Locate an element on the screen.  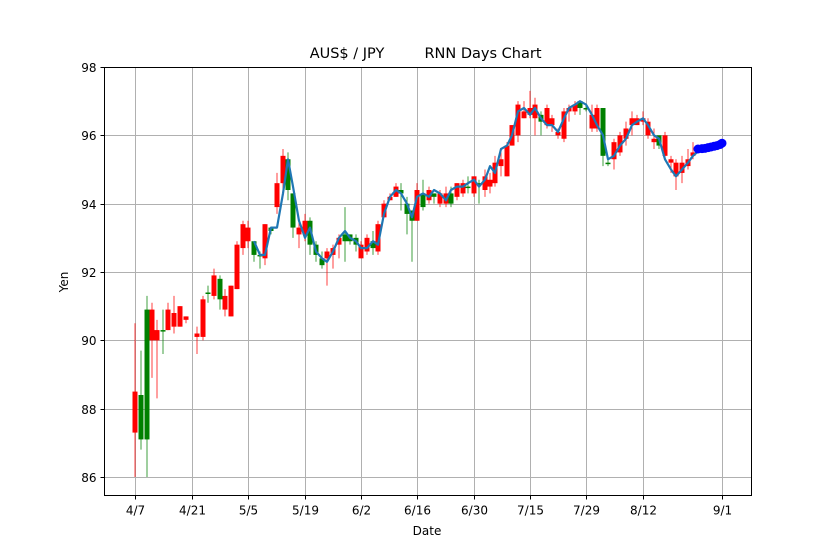
chart-title-right: RNN Days Chart is located at coordinates (482, 54).